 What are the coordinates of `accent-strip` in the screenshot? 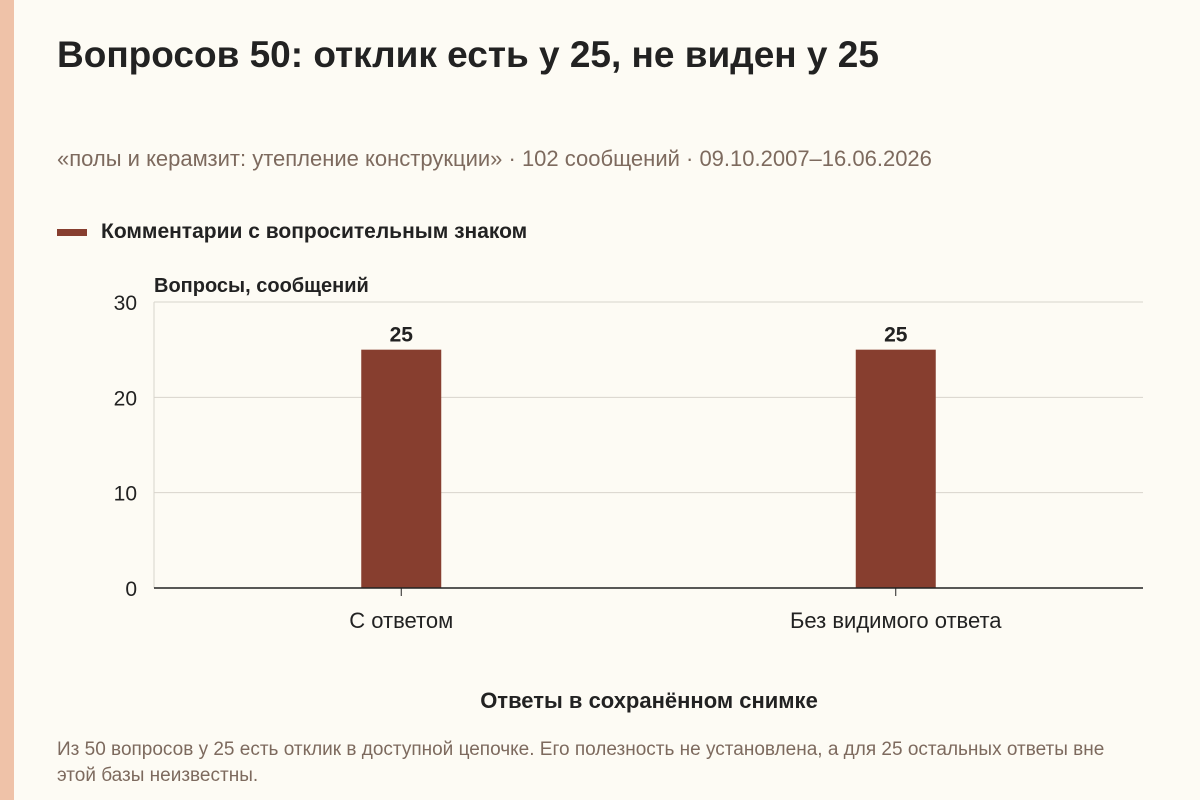 It's located at (7, 400).